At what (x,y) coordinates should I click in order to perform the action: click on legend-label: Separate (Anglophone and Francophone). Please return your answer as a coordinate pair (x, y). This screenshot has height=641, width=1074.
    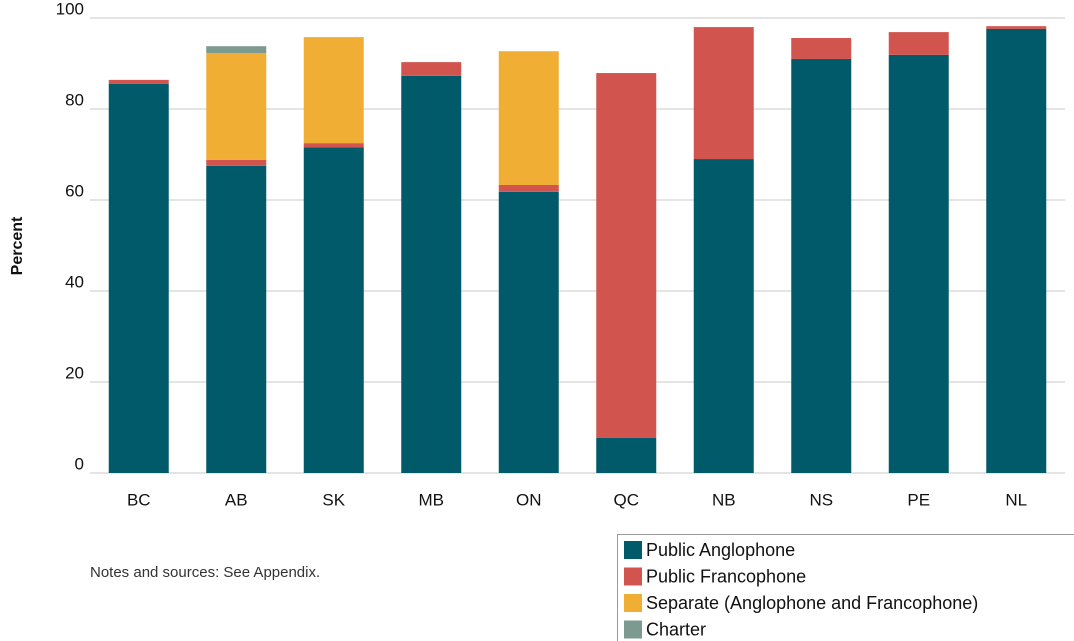
    Looking at the image, I should click on (812, 603).